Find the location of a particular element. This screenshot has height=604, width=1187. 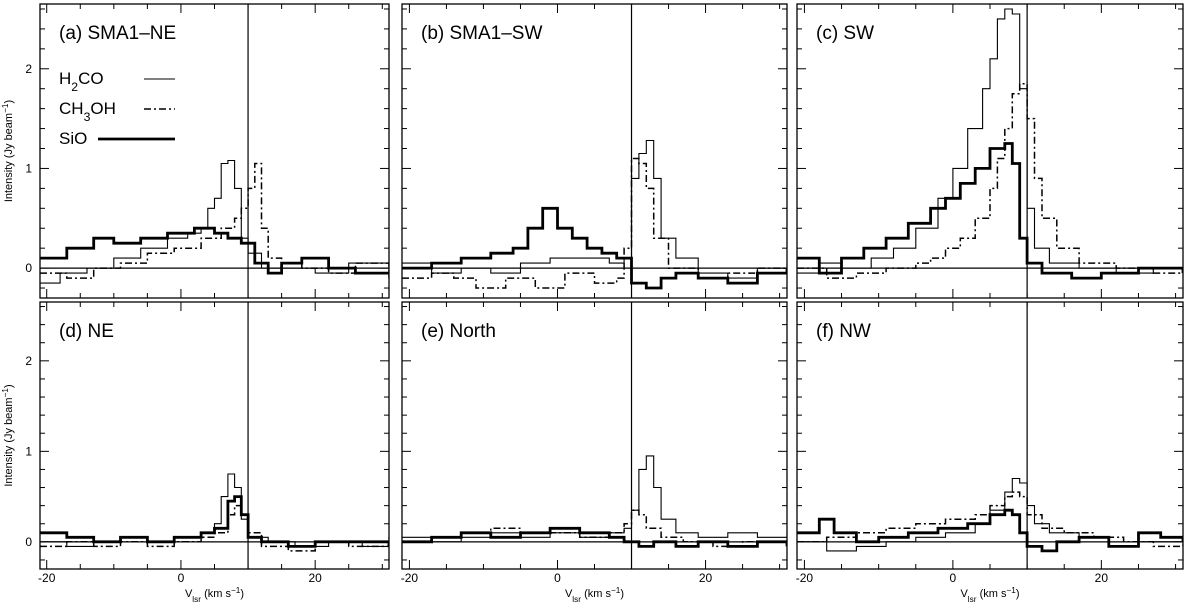

panel-f-series-sio is located at coordinates (990, 530).